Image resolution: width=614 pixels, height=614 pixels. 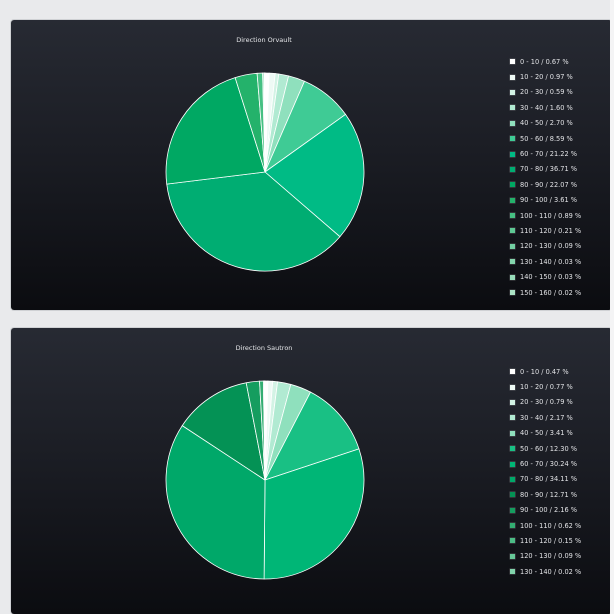 I want to click on legend-item: 30 - 40 / 2.17 %, so click(x=545, y=417).